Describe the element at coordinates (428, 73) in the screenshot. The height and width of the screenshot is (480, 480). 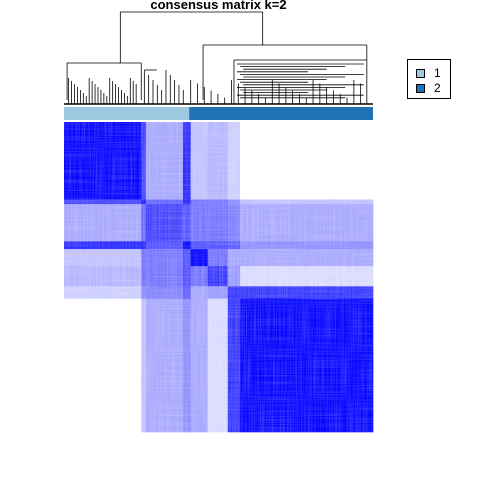
I see `legend-entry-1: 1` at that location.